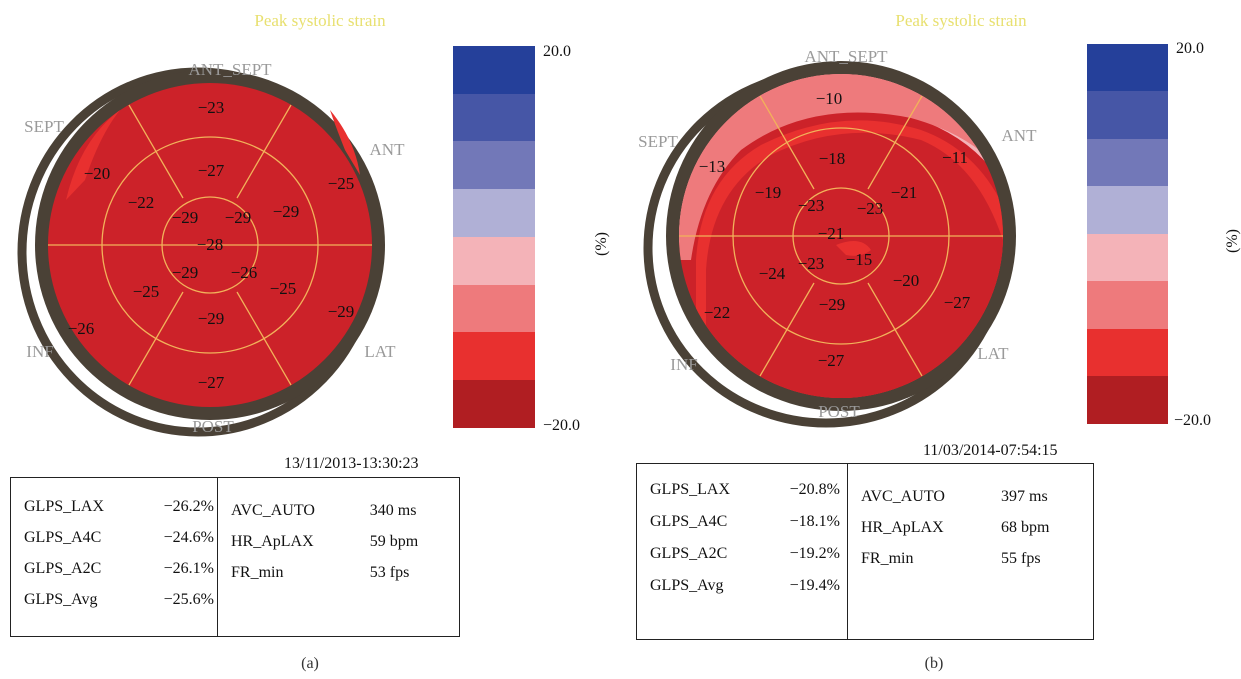 The width and height of the screenshot is (1241, 679). What do you see at coordinates (1025, 527) in the screenshot?
I see `metric-value: 68 bpm` at bounding box center [1025, 527].